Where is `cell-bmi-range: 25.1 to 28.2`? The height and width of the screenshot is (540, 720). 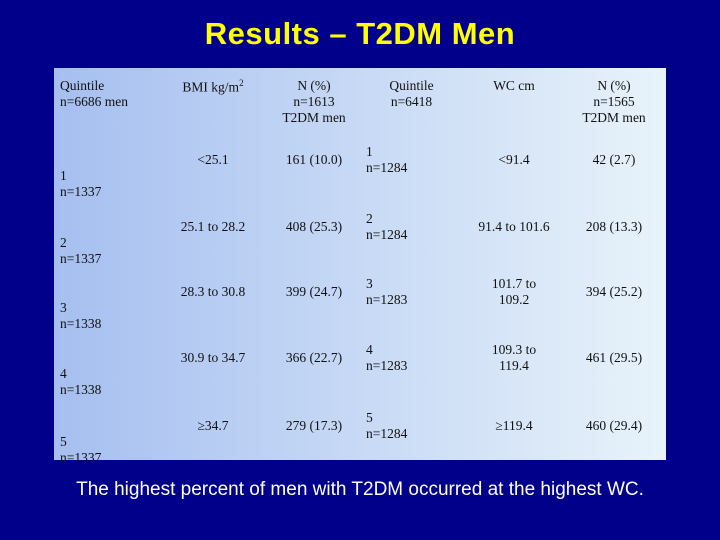 cell-bmi-range: 25.1 to 28.2 is located at coordinates (213, 226).